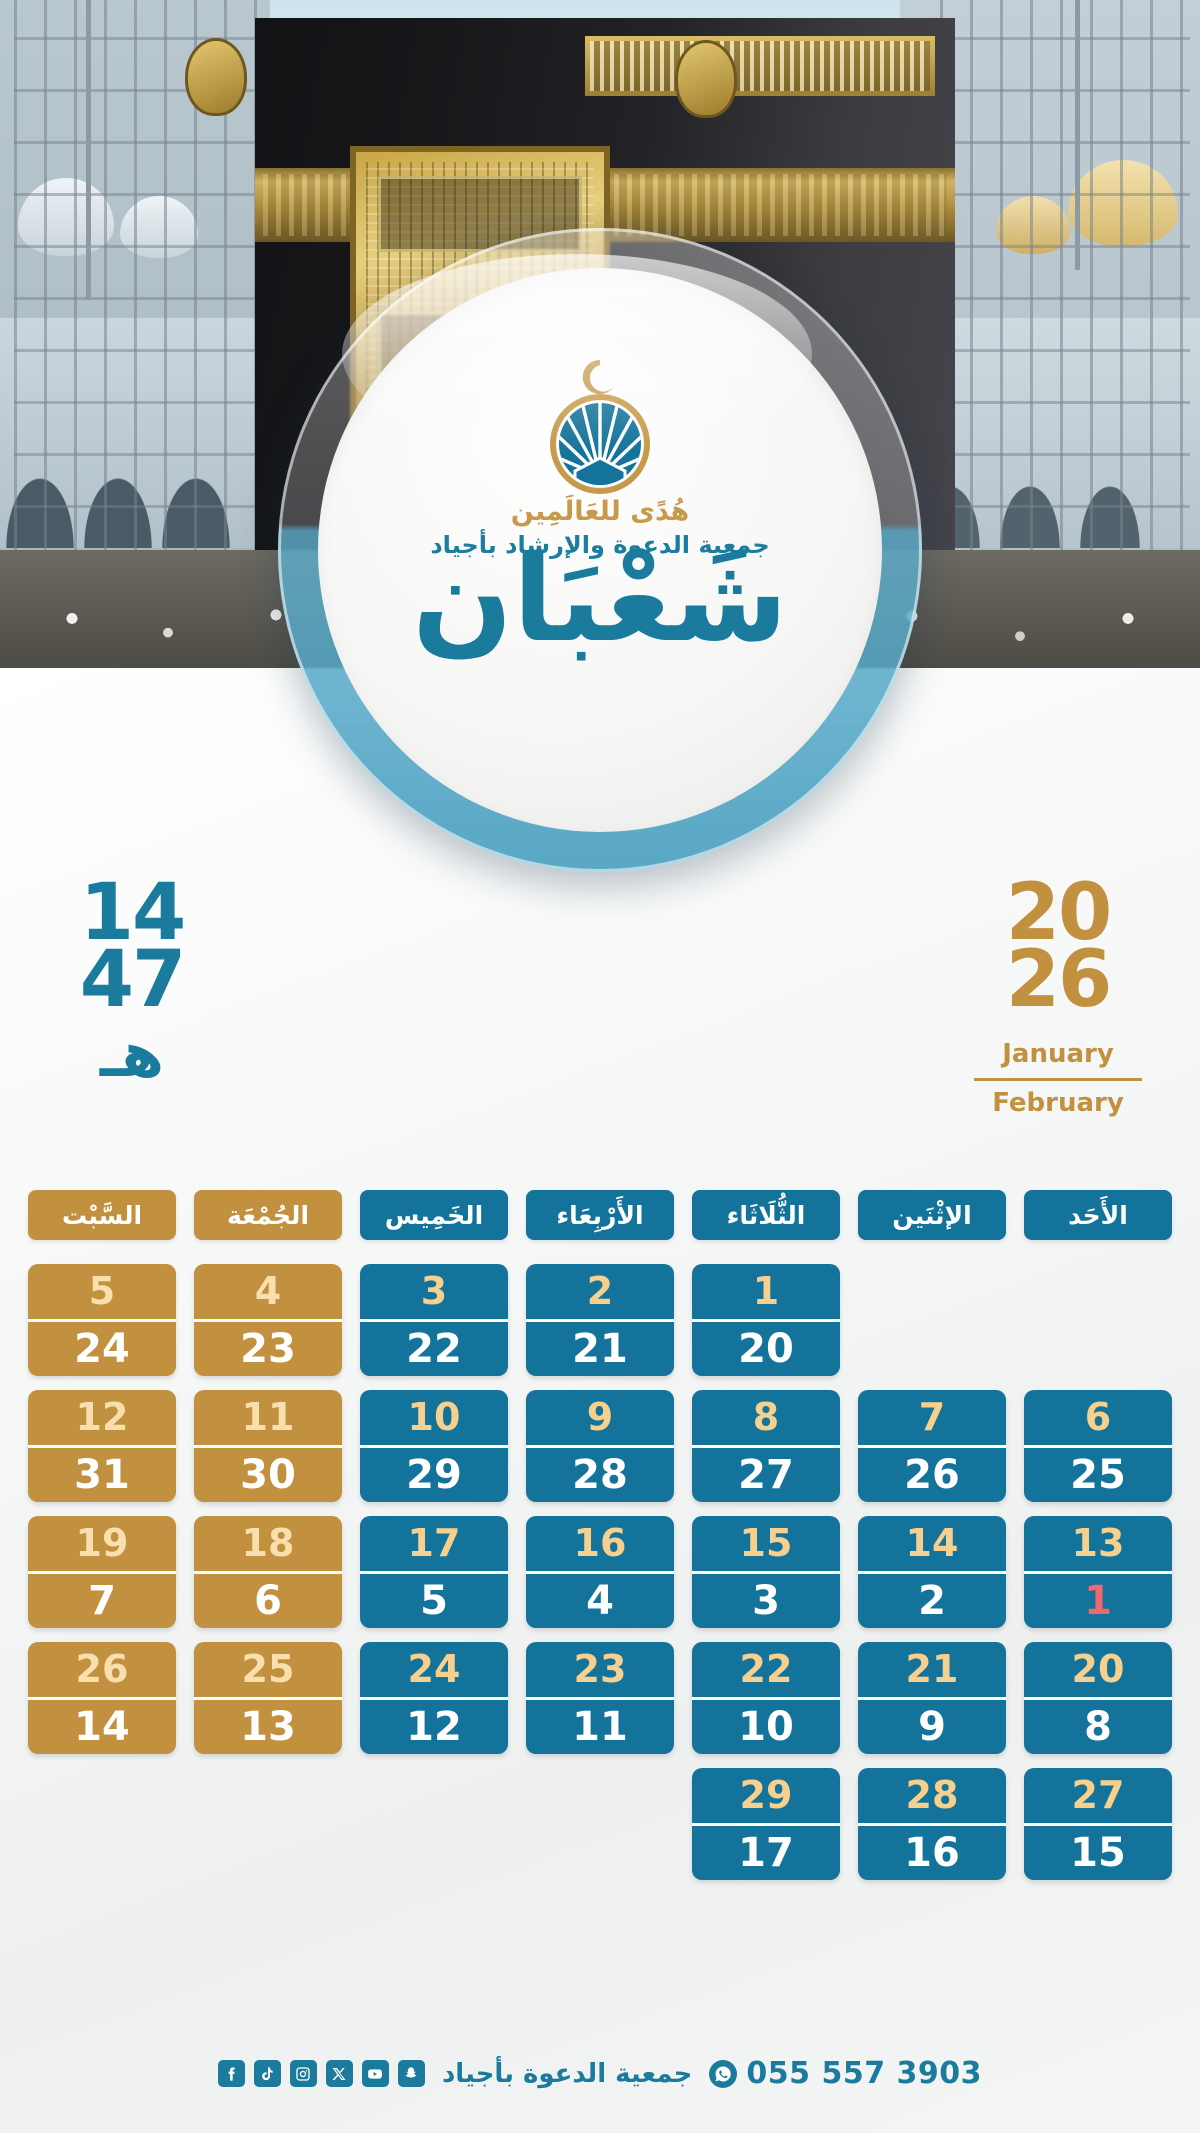 The height and width of the screenshot is (2133, 1200). Describe the element at coordinates (600, 1545) in the screenshot. I see `hijri-day-number: 16` at that location.